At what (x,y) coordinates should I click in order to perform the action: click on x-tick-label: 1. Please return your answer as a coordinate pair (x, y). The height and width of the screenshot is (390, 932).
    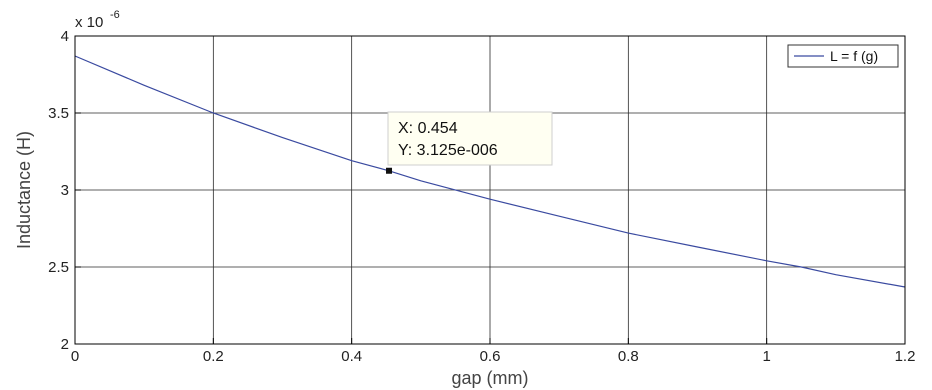
    Looking at the image, I should click on (766, 356).